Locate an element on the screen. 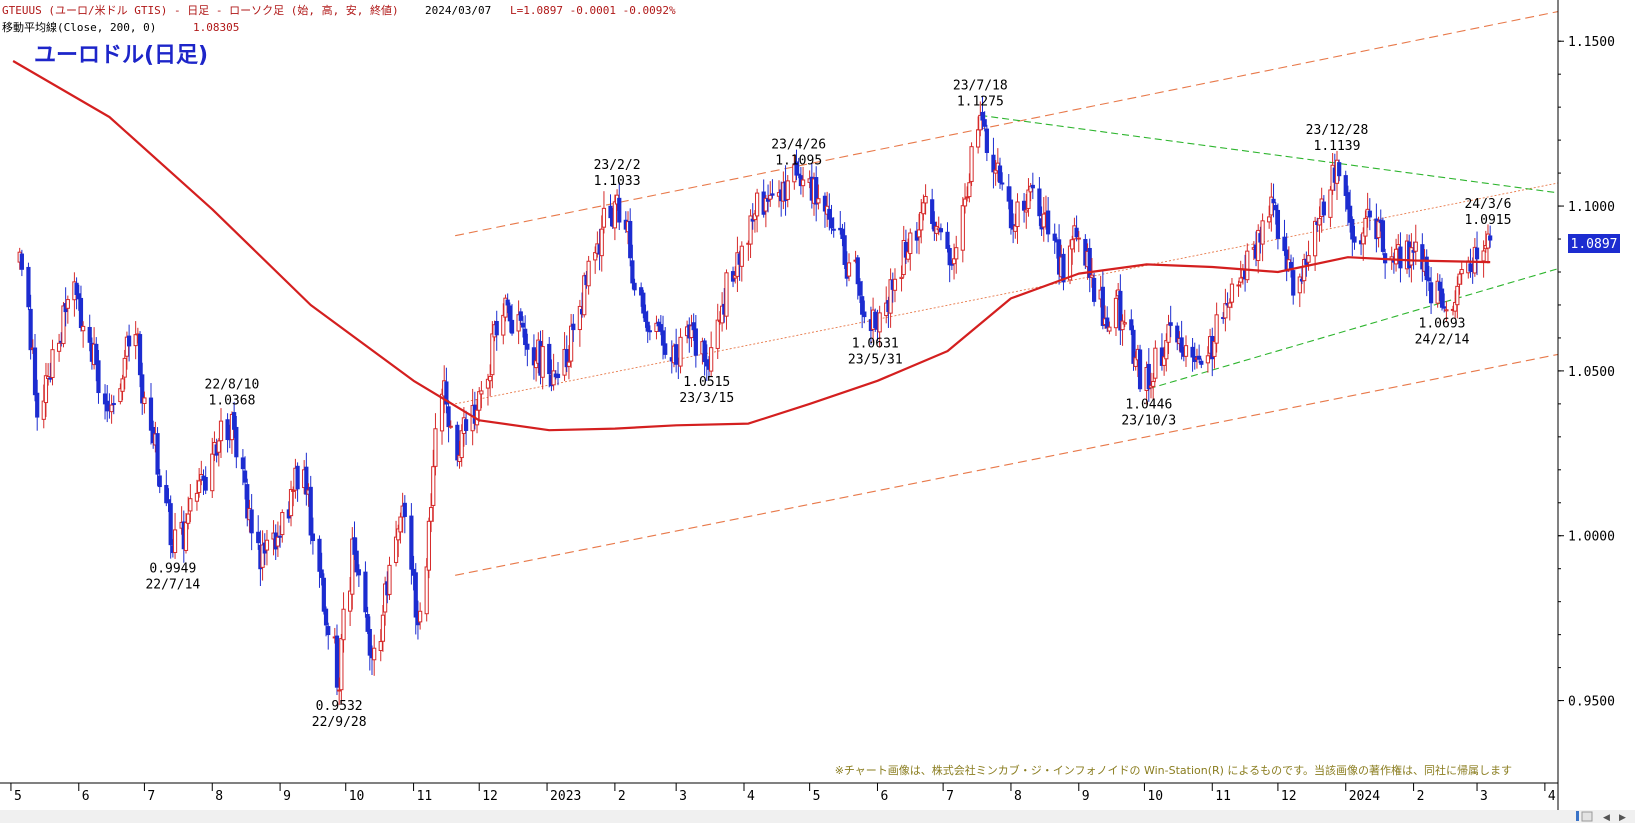 The height and width of the screenshot is (827, 1635). scroll-right-icon: ▶ is located at coordinates (1622, 818).